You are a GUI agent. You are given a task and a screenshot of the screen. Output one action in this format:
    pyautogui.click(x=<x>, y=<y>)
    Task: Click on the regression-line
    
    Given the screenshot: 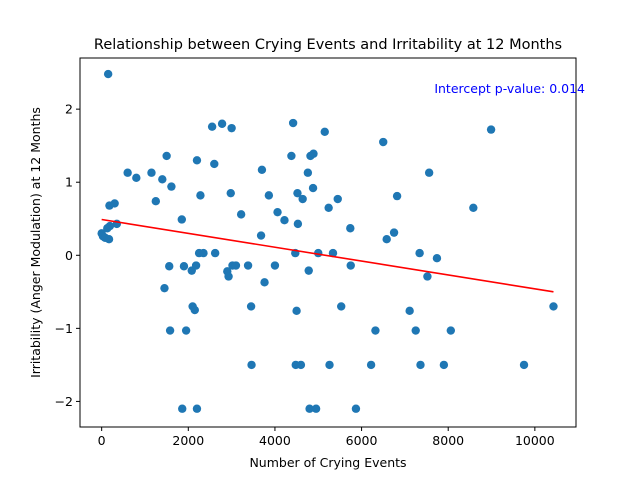 What is the action you would take?
    pyautogui.click(x=327, y=255)
    